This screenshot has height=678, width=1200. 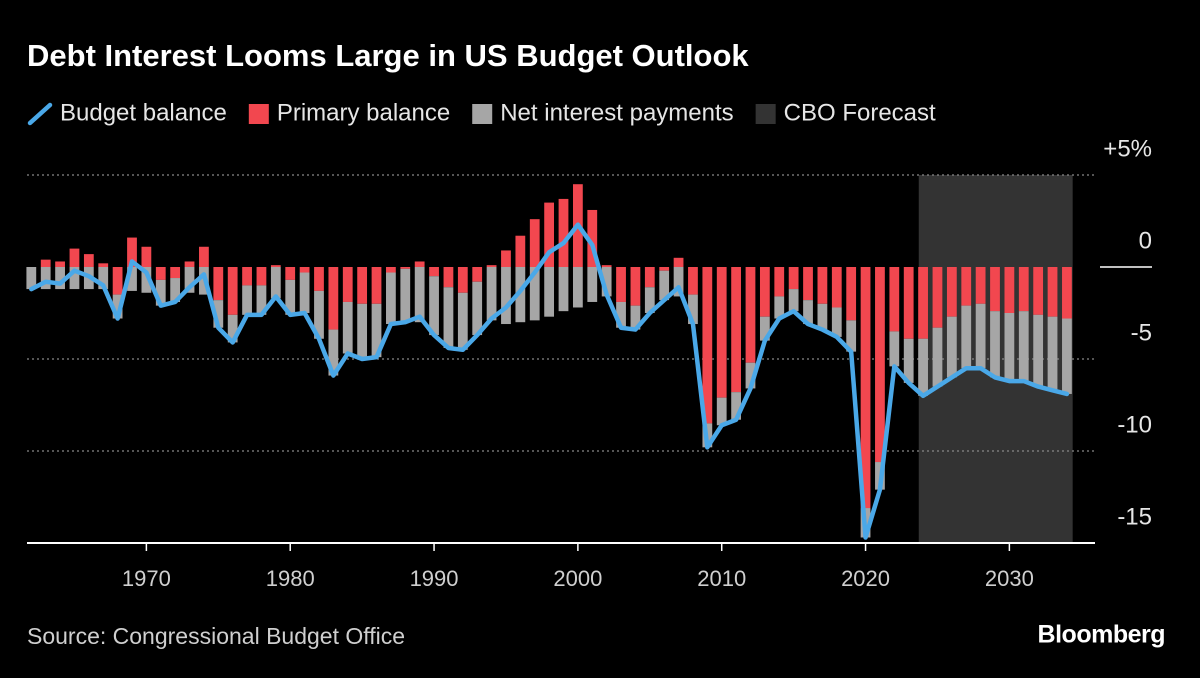 I want to click on x-tick-label: 1990, so click(x=434, y=578).